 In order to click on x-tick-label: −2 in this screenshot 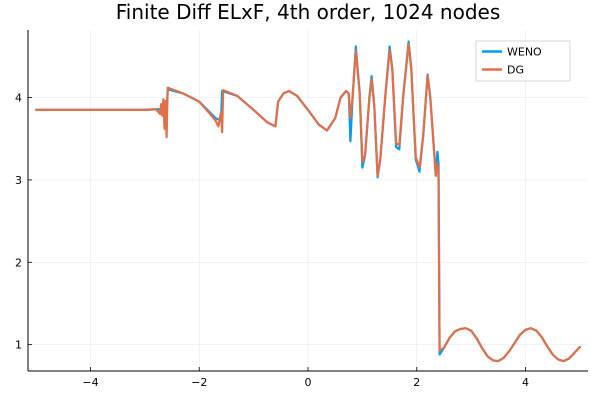, I will do `click(199, 382)`.